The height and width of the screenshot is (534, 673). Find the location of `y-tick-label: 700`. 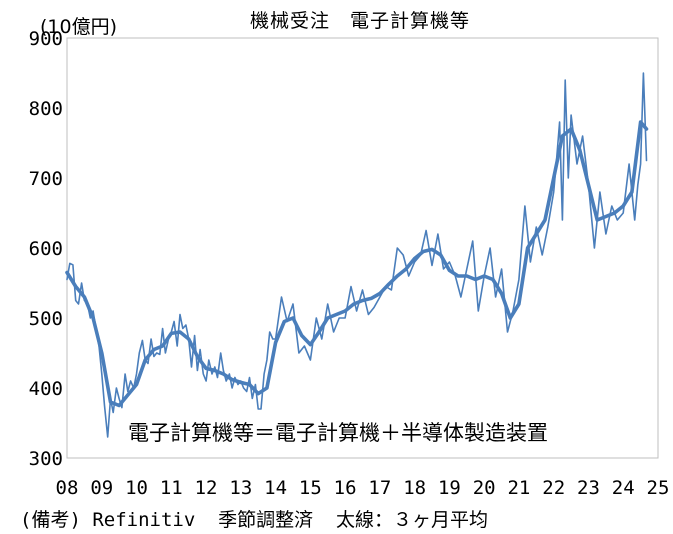

y-tick-label: 700 is located at coordinates (46, 179).